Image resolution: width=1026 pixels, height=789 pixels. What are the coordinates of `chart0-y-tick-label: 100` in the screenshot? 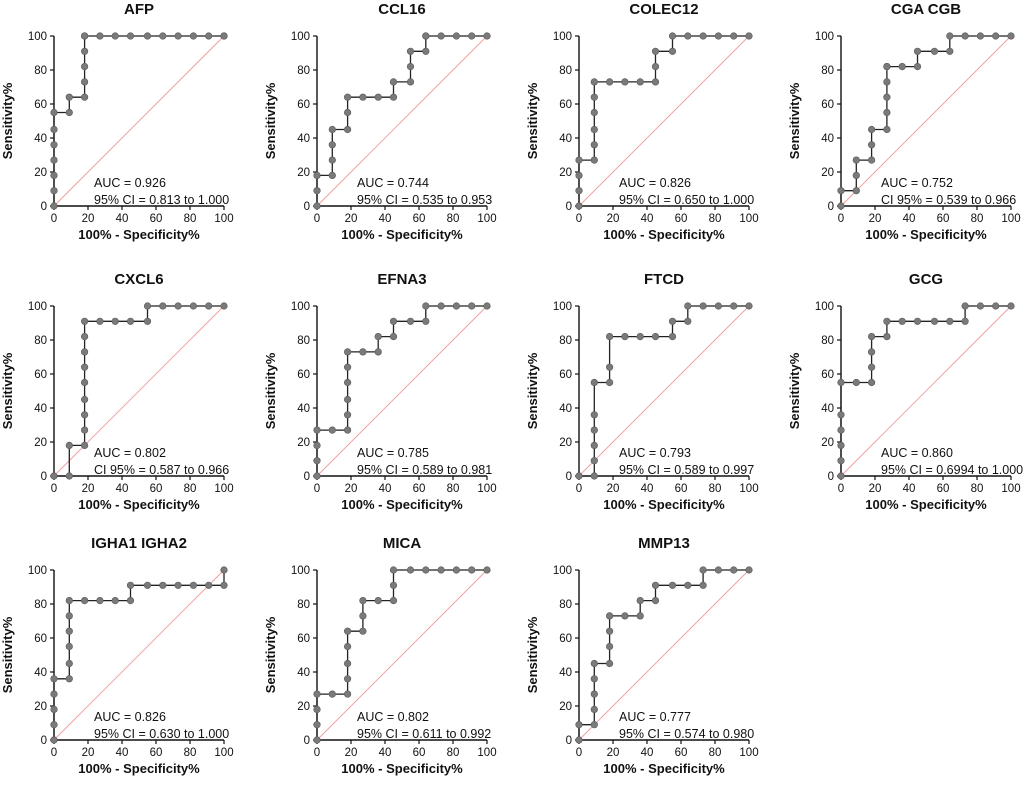 It's located at (37, 37).